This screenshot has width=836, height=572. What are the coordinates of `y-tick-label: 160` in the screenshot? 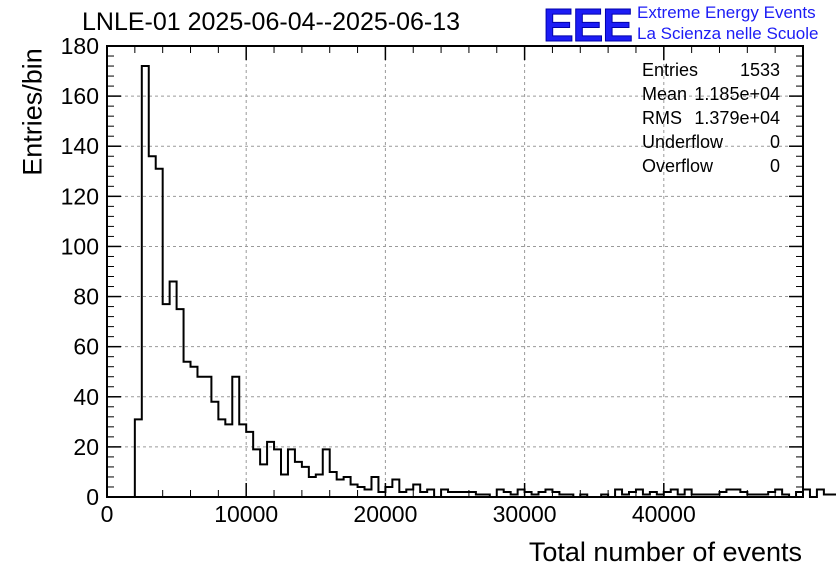 It's located at (80, 96).